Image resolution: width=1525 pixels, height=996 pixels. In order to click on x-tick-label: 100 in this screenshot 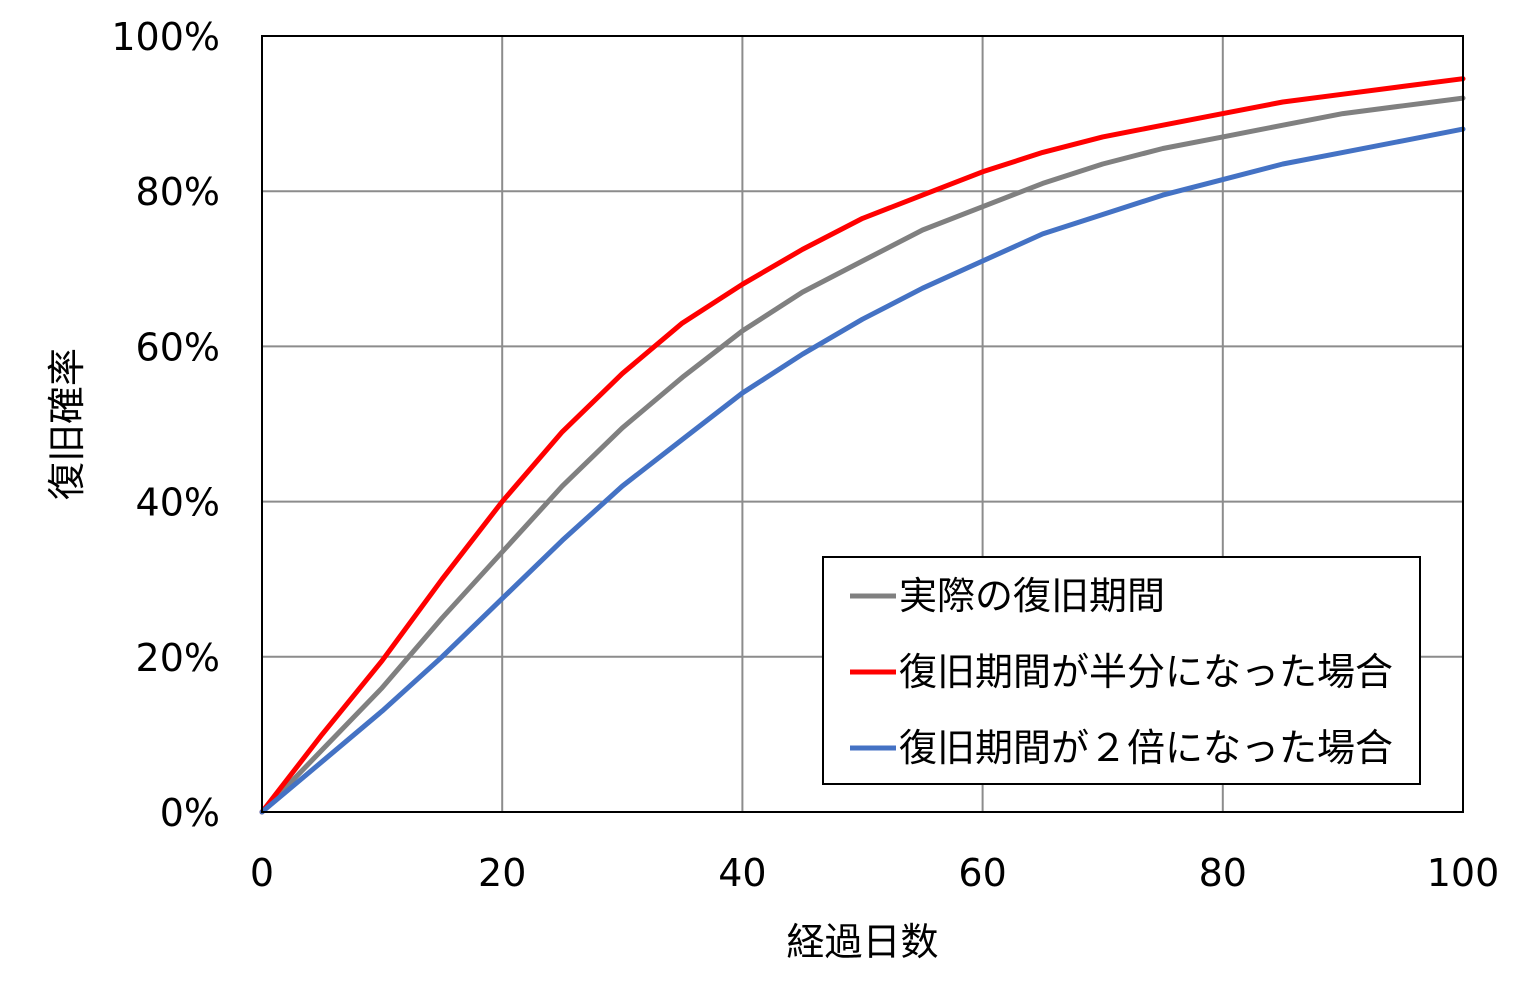, I will do `click(1463, 873)`.